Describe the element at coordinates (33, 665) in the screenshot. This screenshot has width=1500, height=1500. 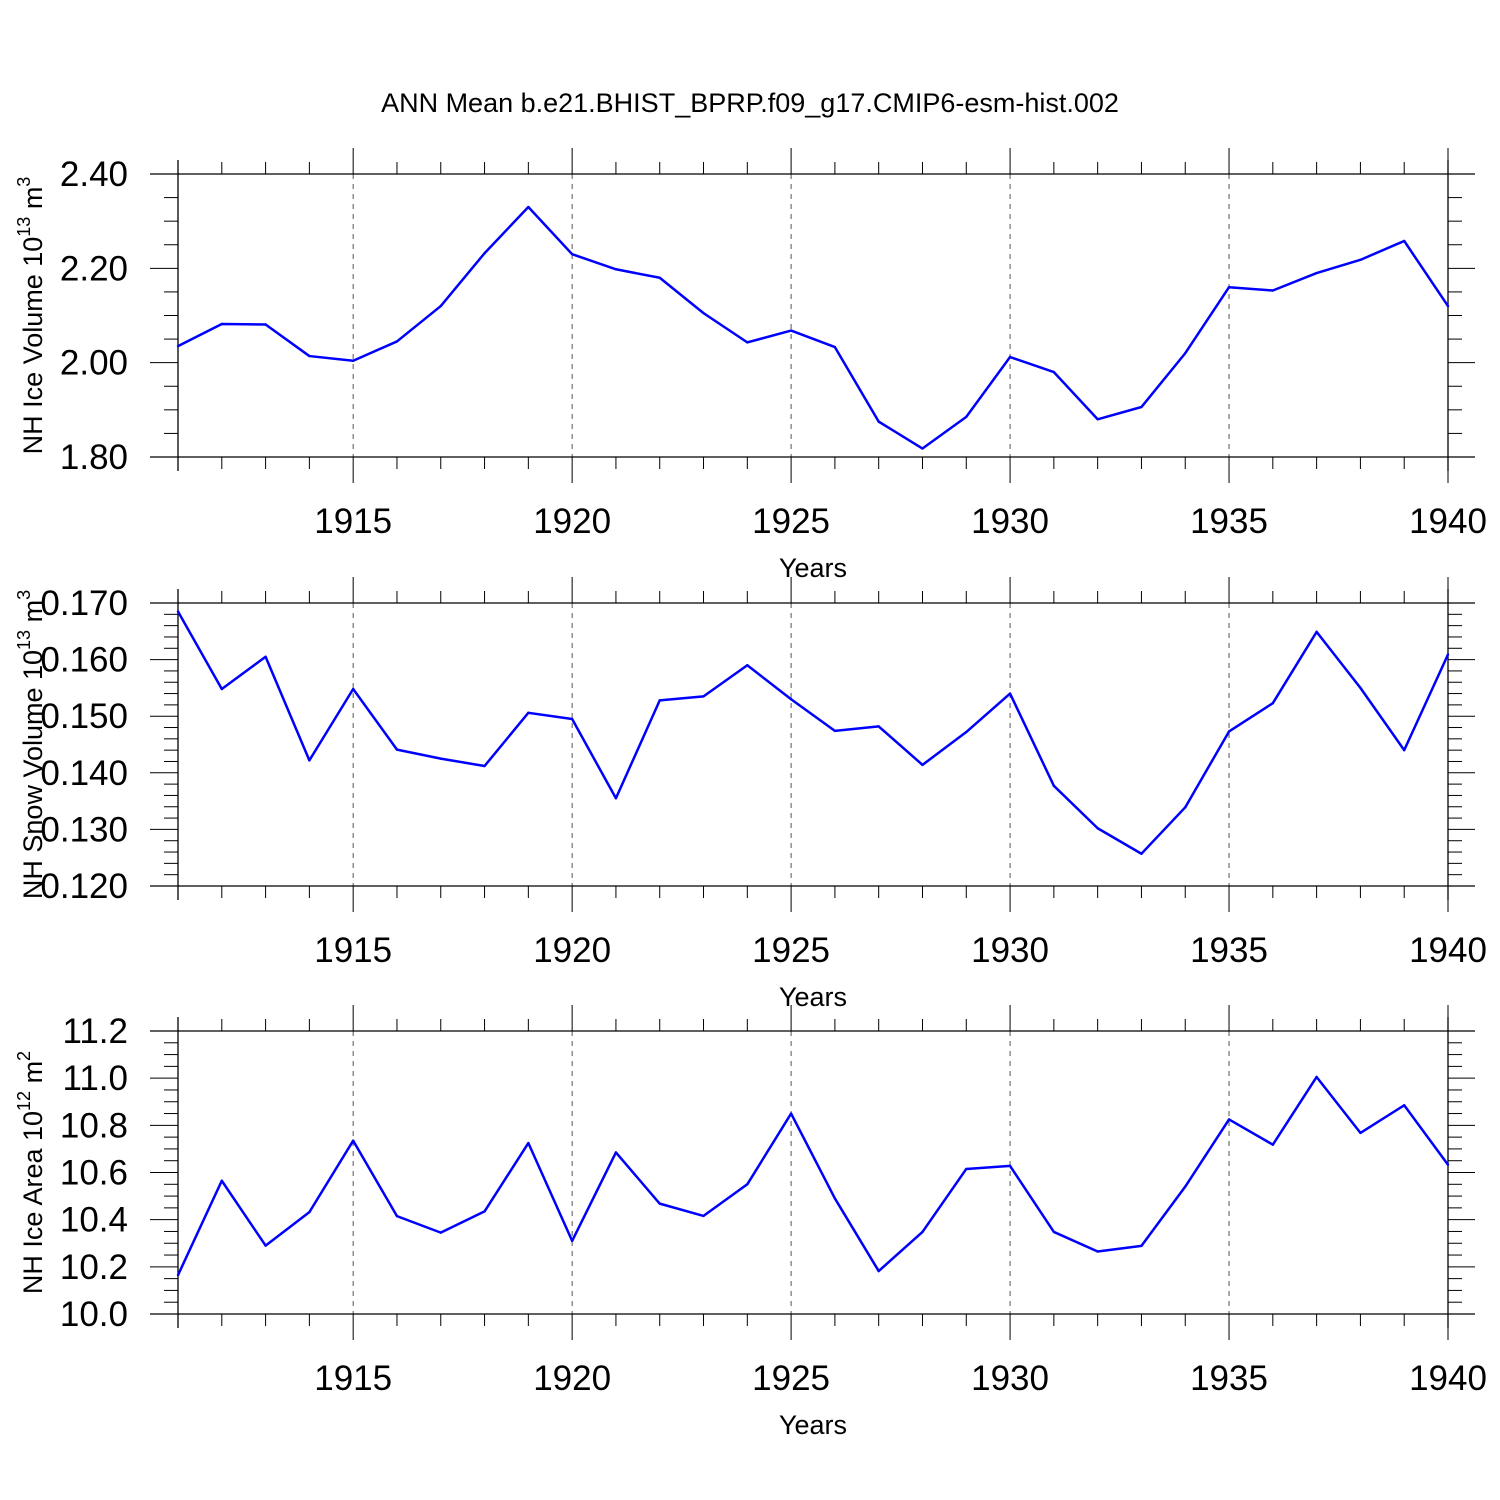
I see `y-axis-unit-base: 10` at that location.